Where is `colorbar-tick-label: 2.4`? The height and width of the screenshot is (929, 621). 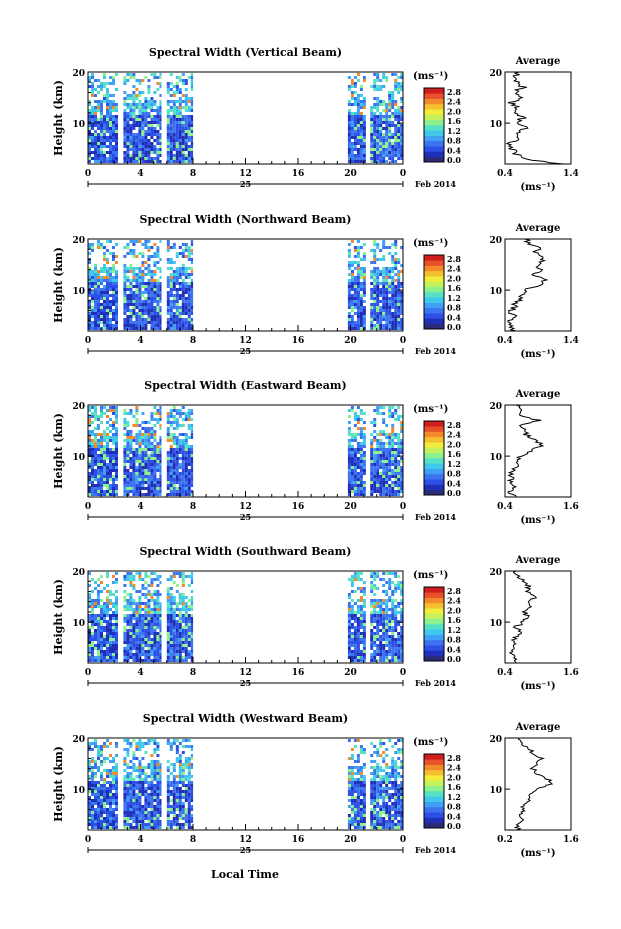 colorbar-tick-label: 2.4 is located at coordinates (454, 435).